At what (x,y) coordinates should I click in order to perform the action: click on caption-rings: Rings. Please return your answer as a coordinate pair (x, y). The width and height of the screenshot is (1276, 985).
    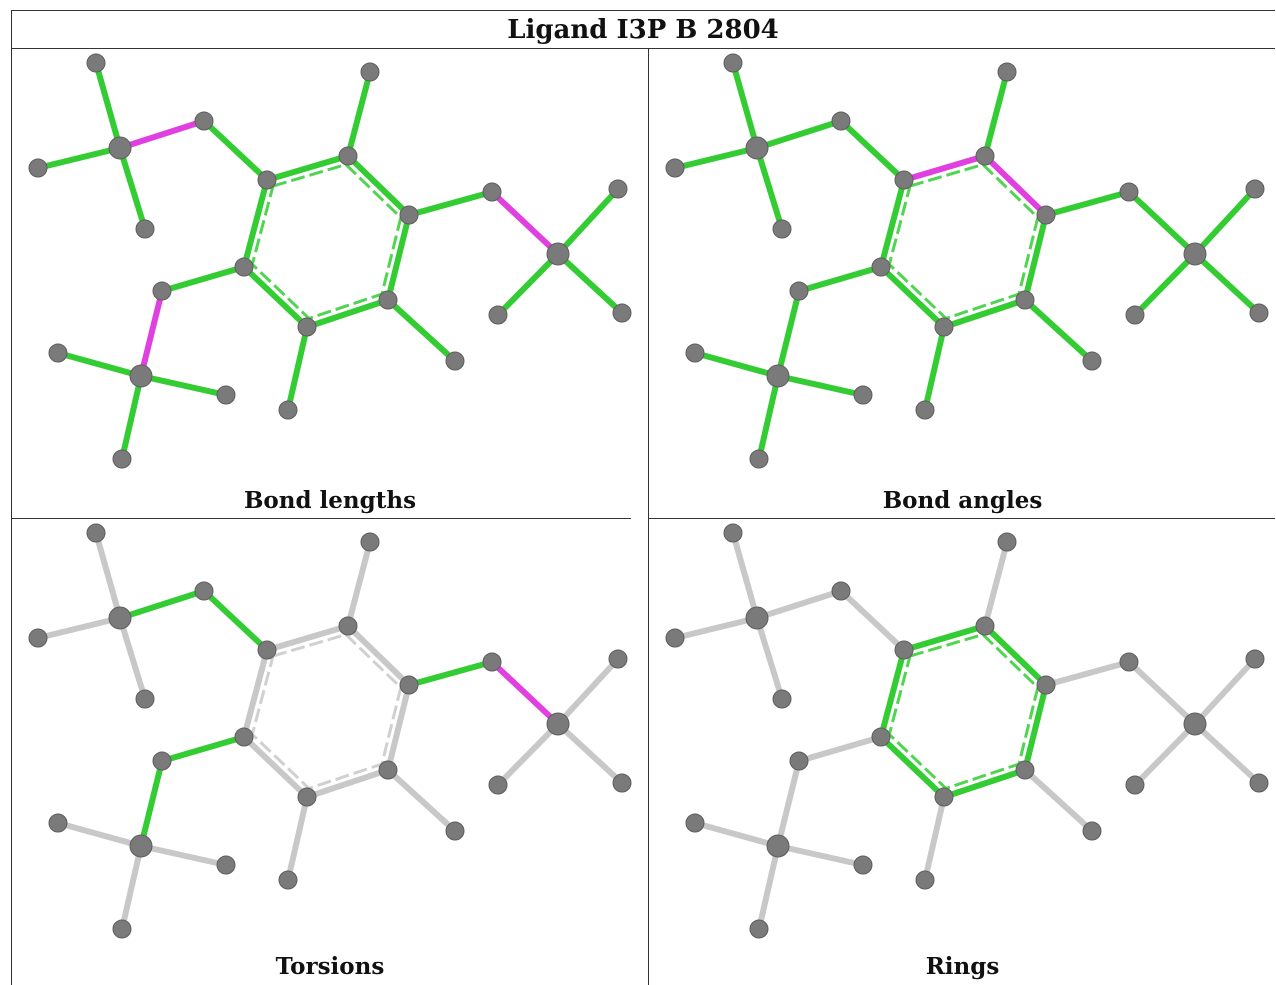
    Looking at the image, I should click on (962, 966).